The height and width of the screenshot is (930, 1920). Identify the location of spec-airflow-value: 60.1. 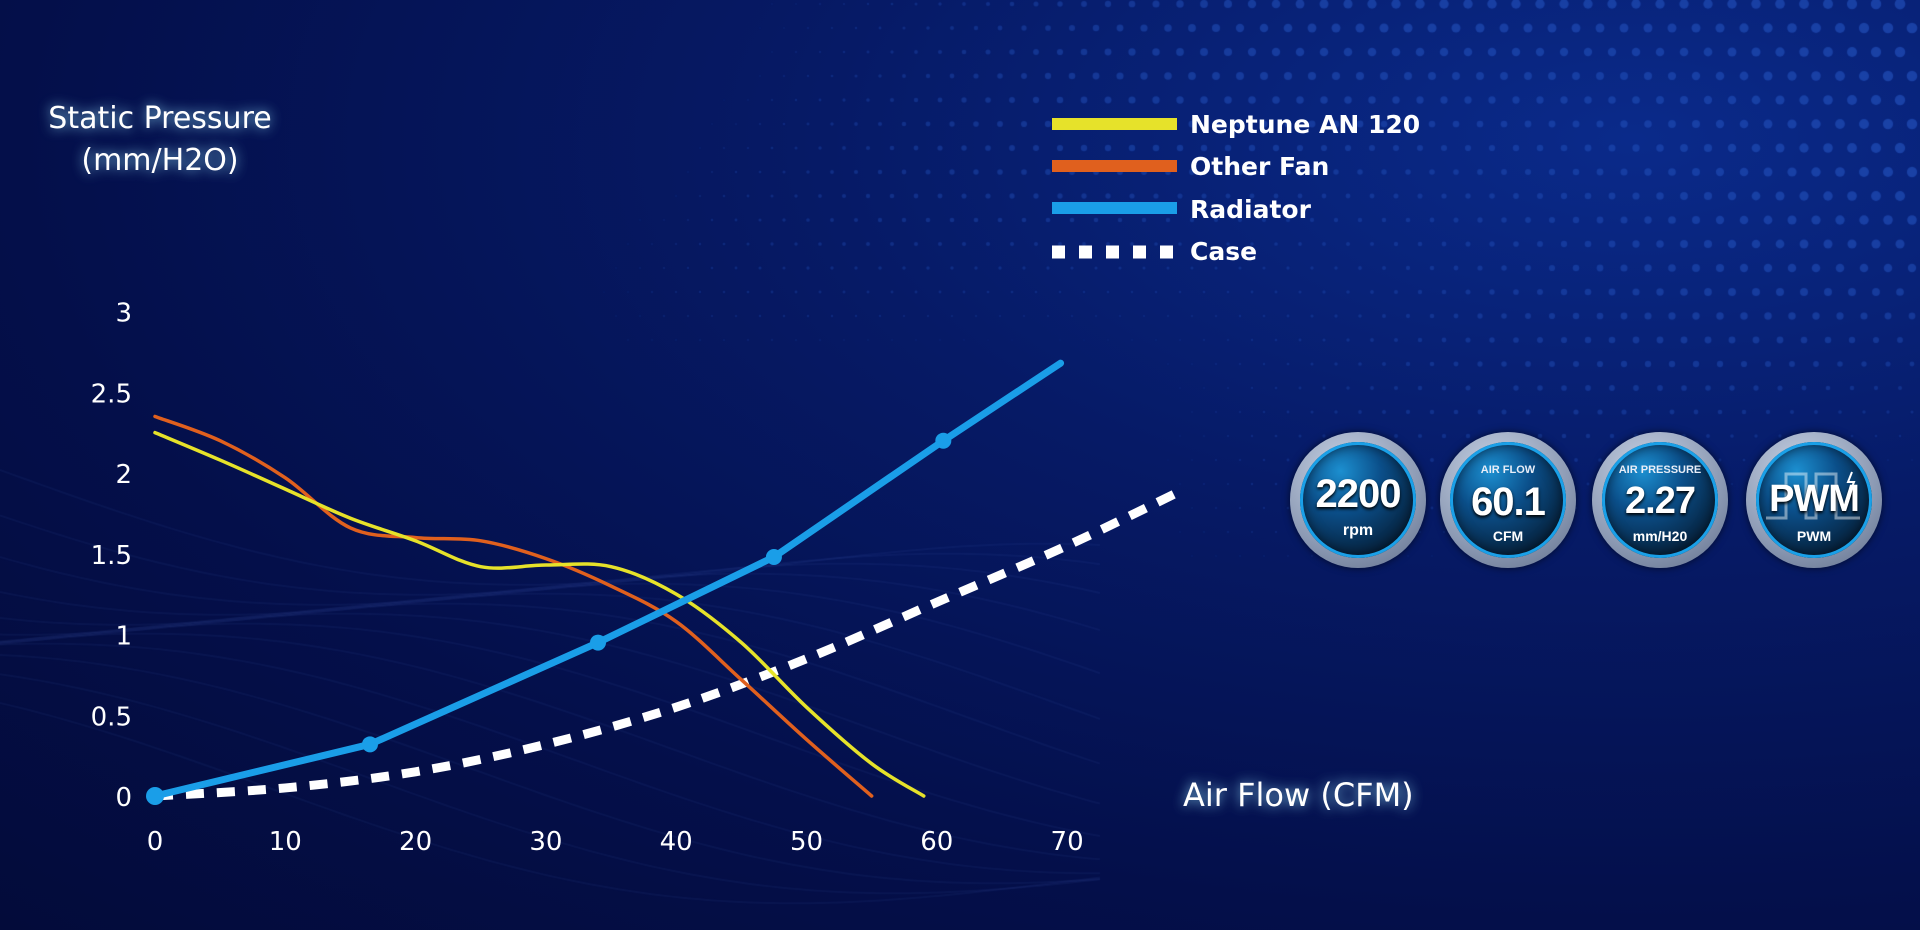
(1508, 502).